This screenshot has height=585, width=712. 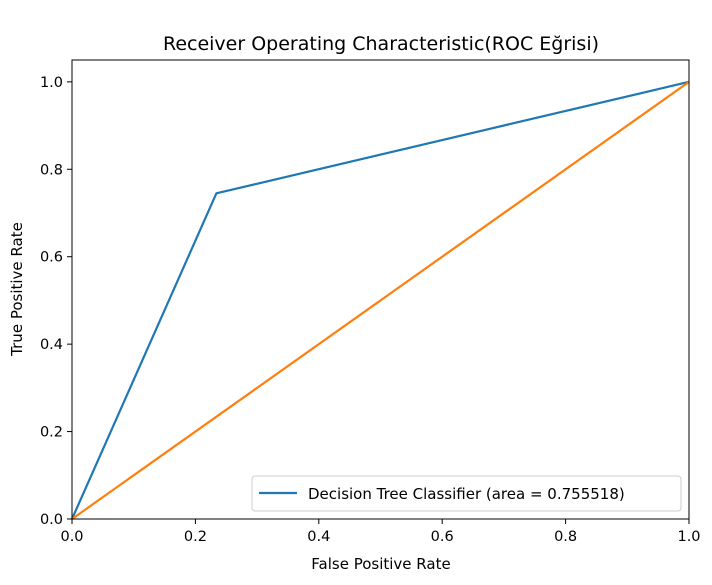 I want to click on x-tick-label: 0.8, so click(x=565, y=537).